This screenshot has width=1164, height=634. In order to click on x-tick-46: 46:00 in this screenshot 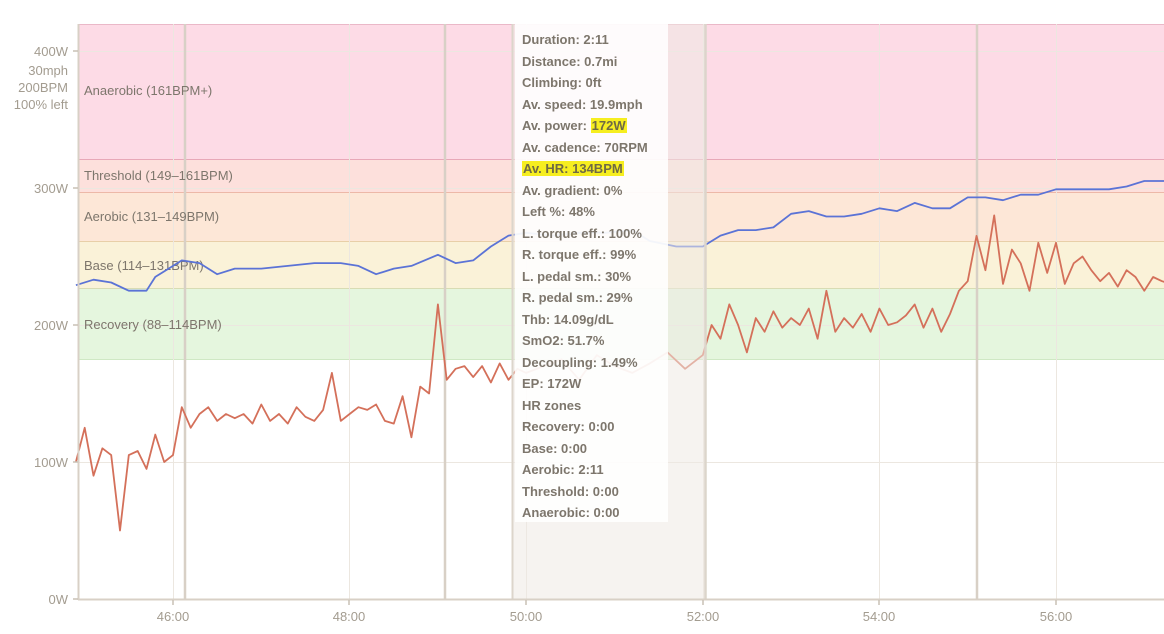, I will do `click(173, 616)`.